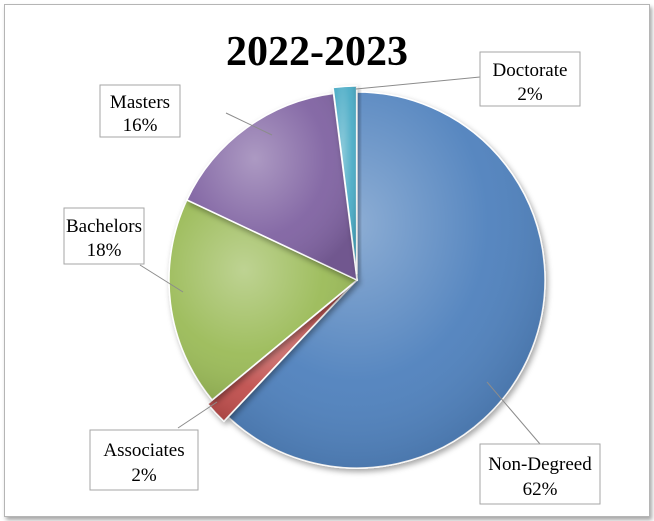 This screenshot has height=521, width=654. I want to click on label-non-degreed: Non-Degreed 62%, so click(540, 474).